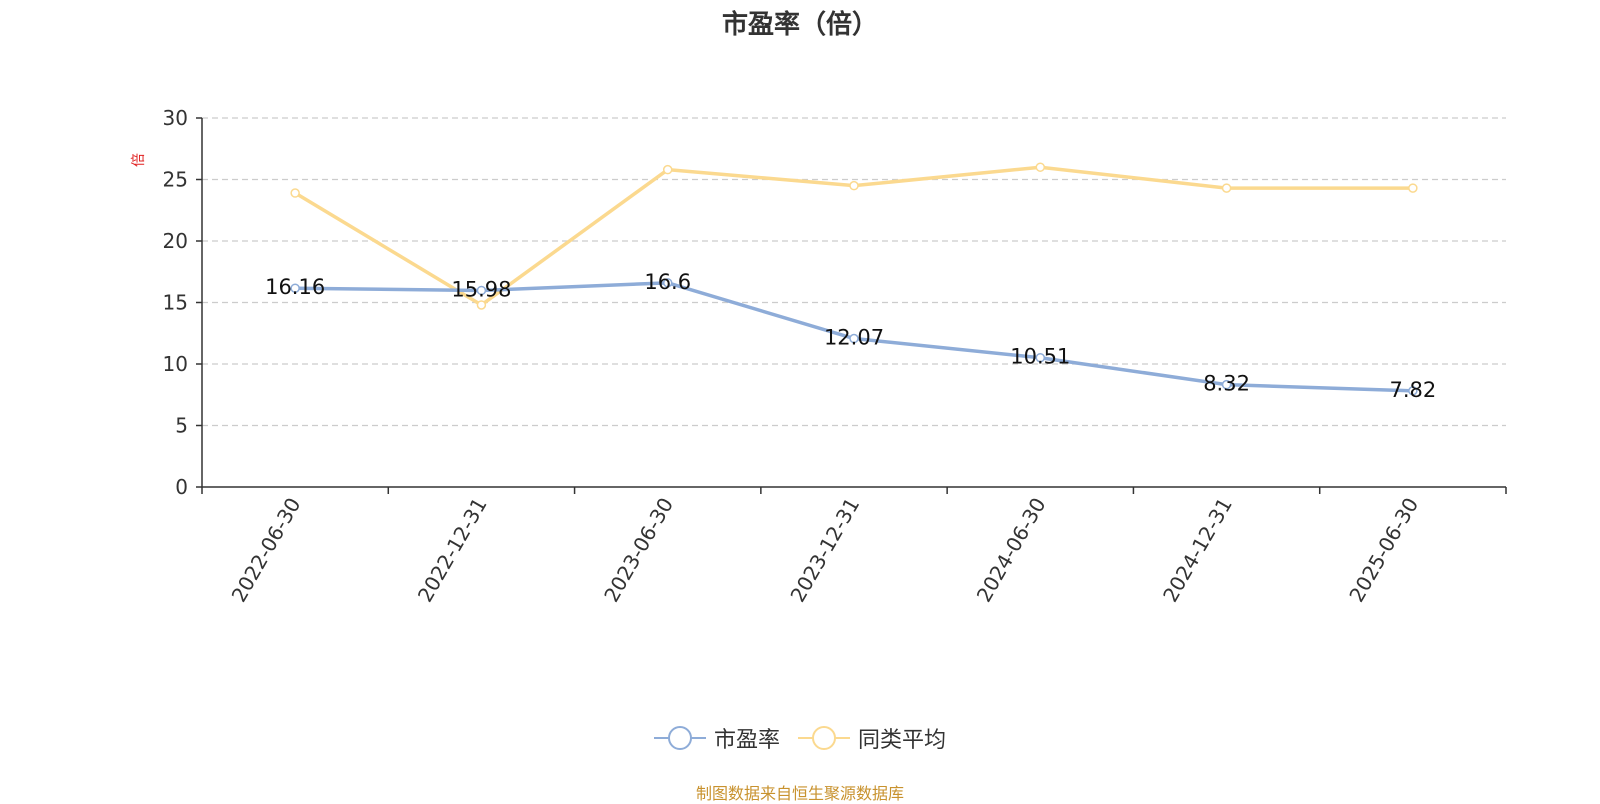 This screenshot has width=1600, height=804. What do you see at coordinates (175, 180) in the screenshot?
I see `y-tick-label: 25` at bounding box center [175, 180].